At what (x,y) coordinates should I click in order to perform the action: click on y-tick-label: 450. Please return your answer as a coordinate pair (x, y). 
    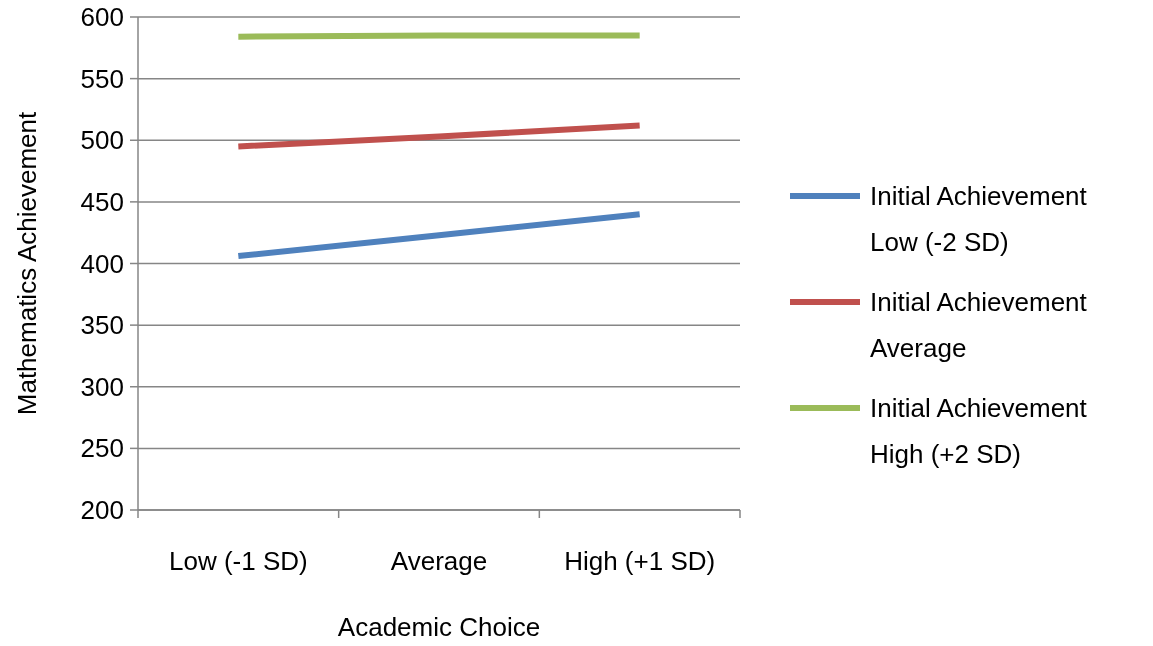
    Looking at the image, I should click on (102, 201).